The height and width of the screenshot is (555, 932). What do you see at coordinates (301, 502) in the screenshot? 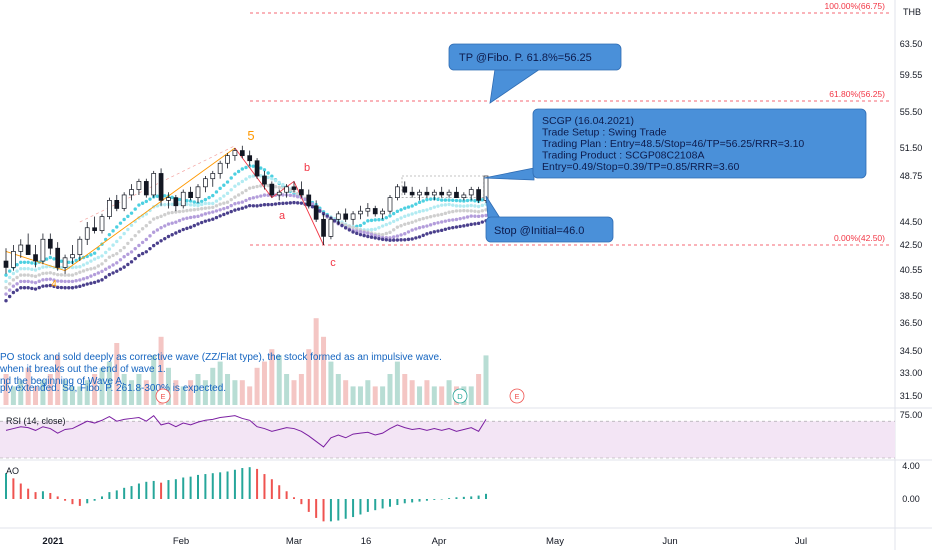
I see `ao-bar` at bounding box center [301, 502].